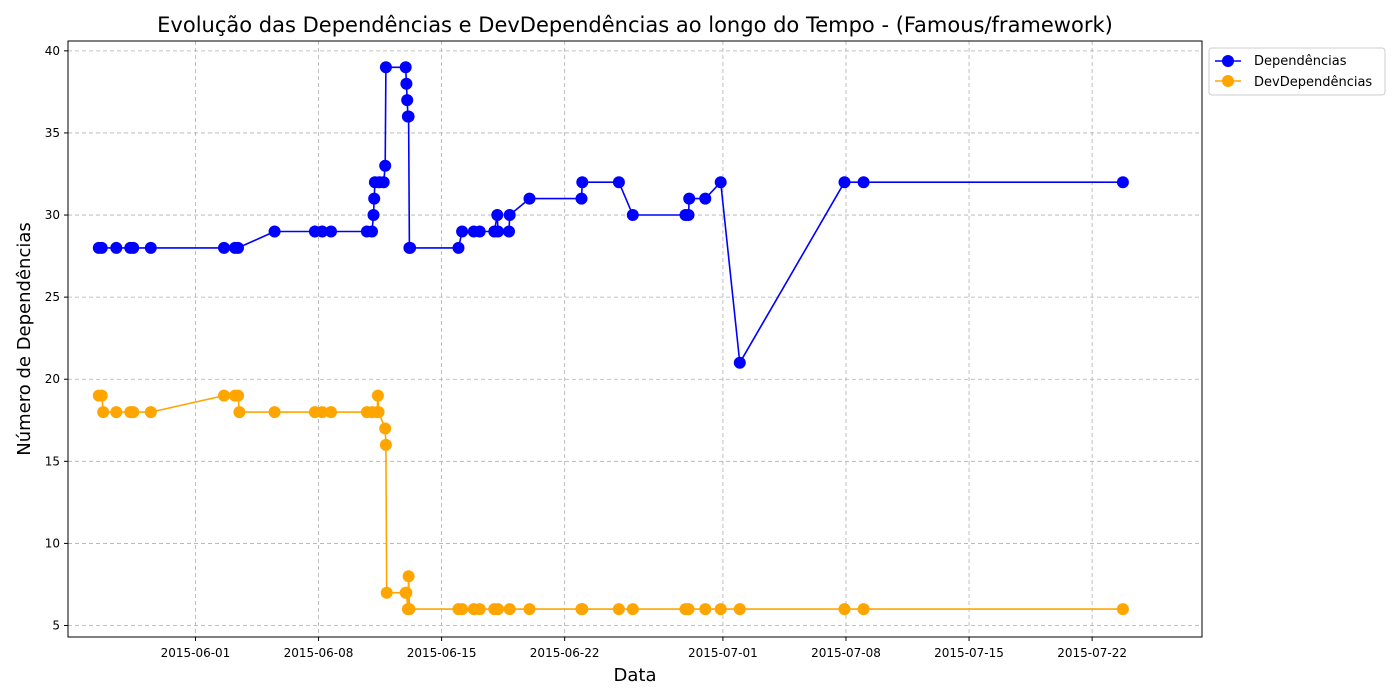 This screenshot has width=1400, height=700. I want to click on legend-label-dependencias: Dependências, so click(1300, 61).